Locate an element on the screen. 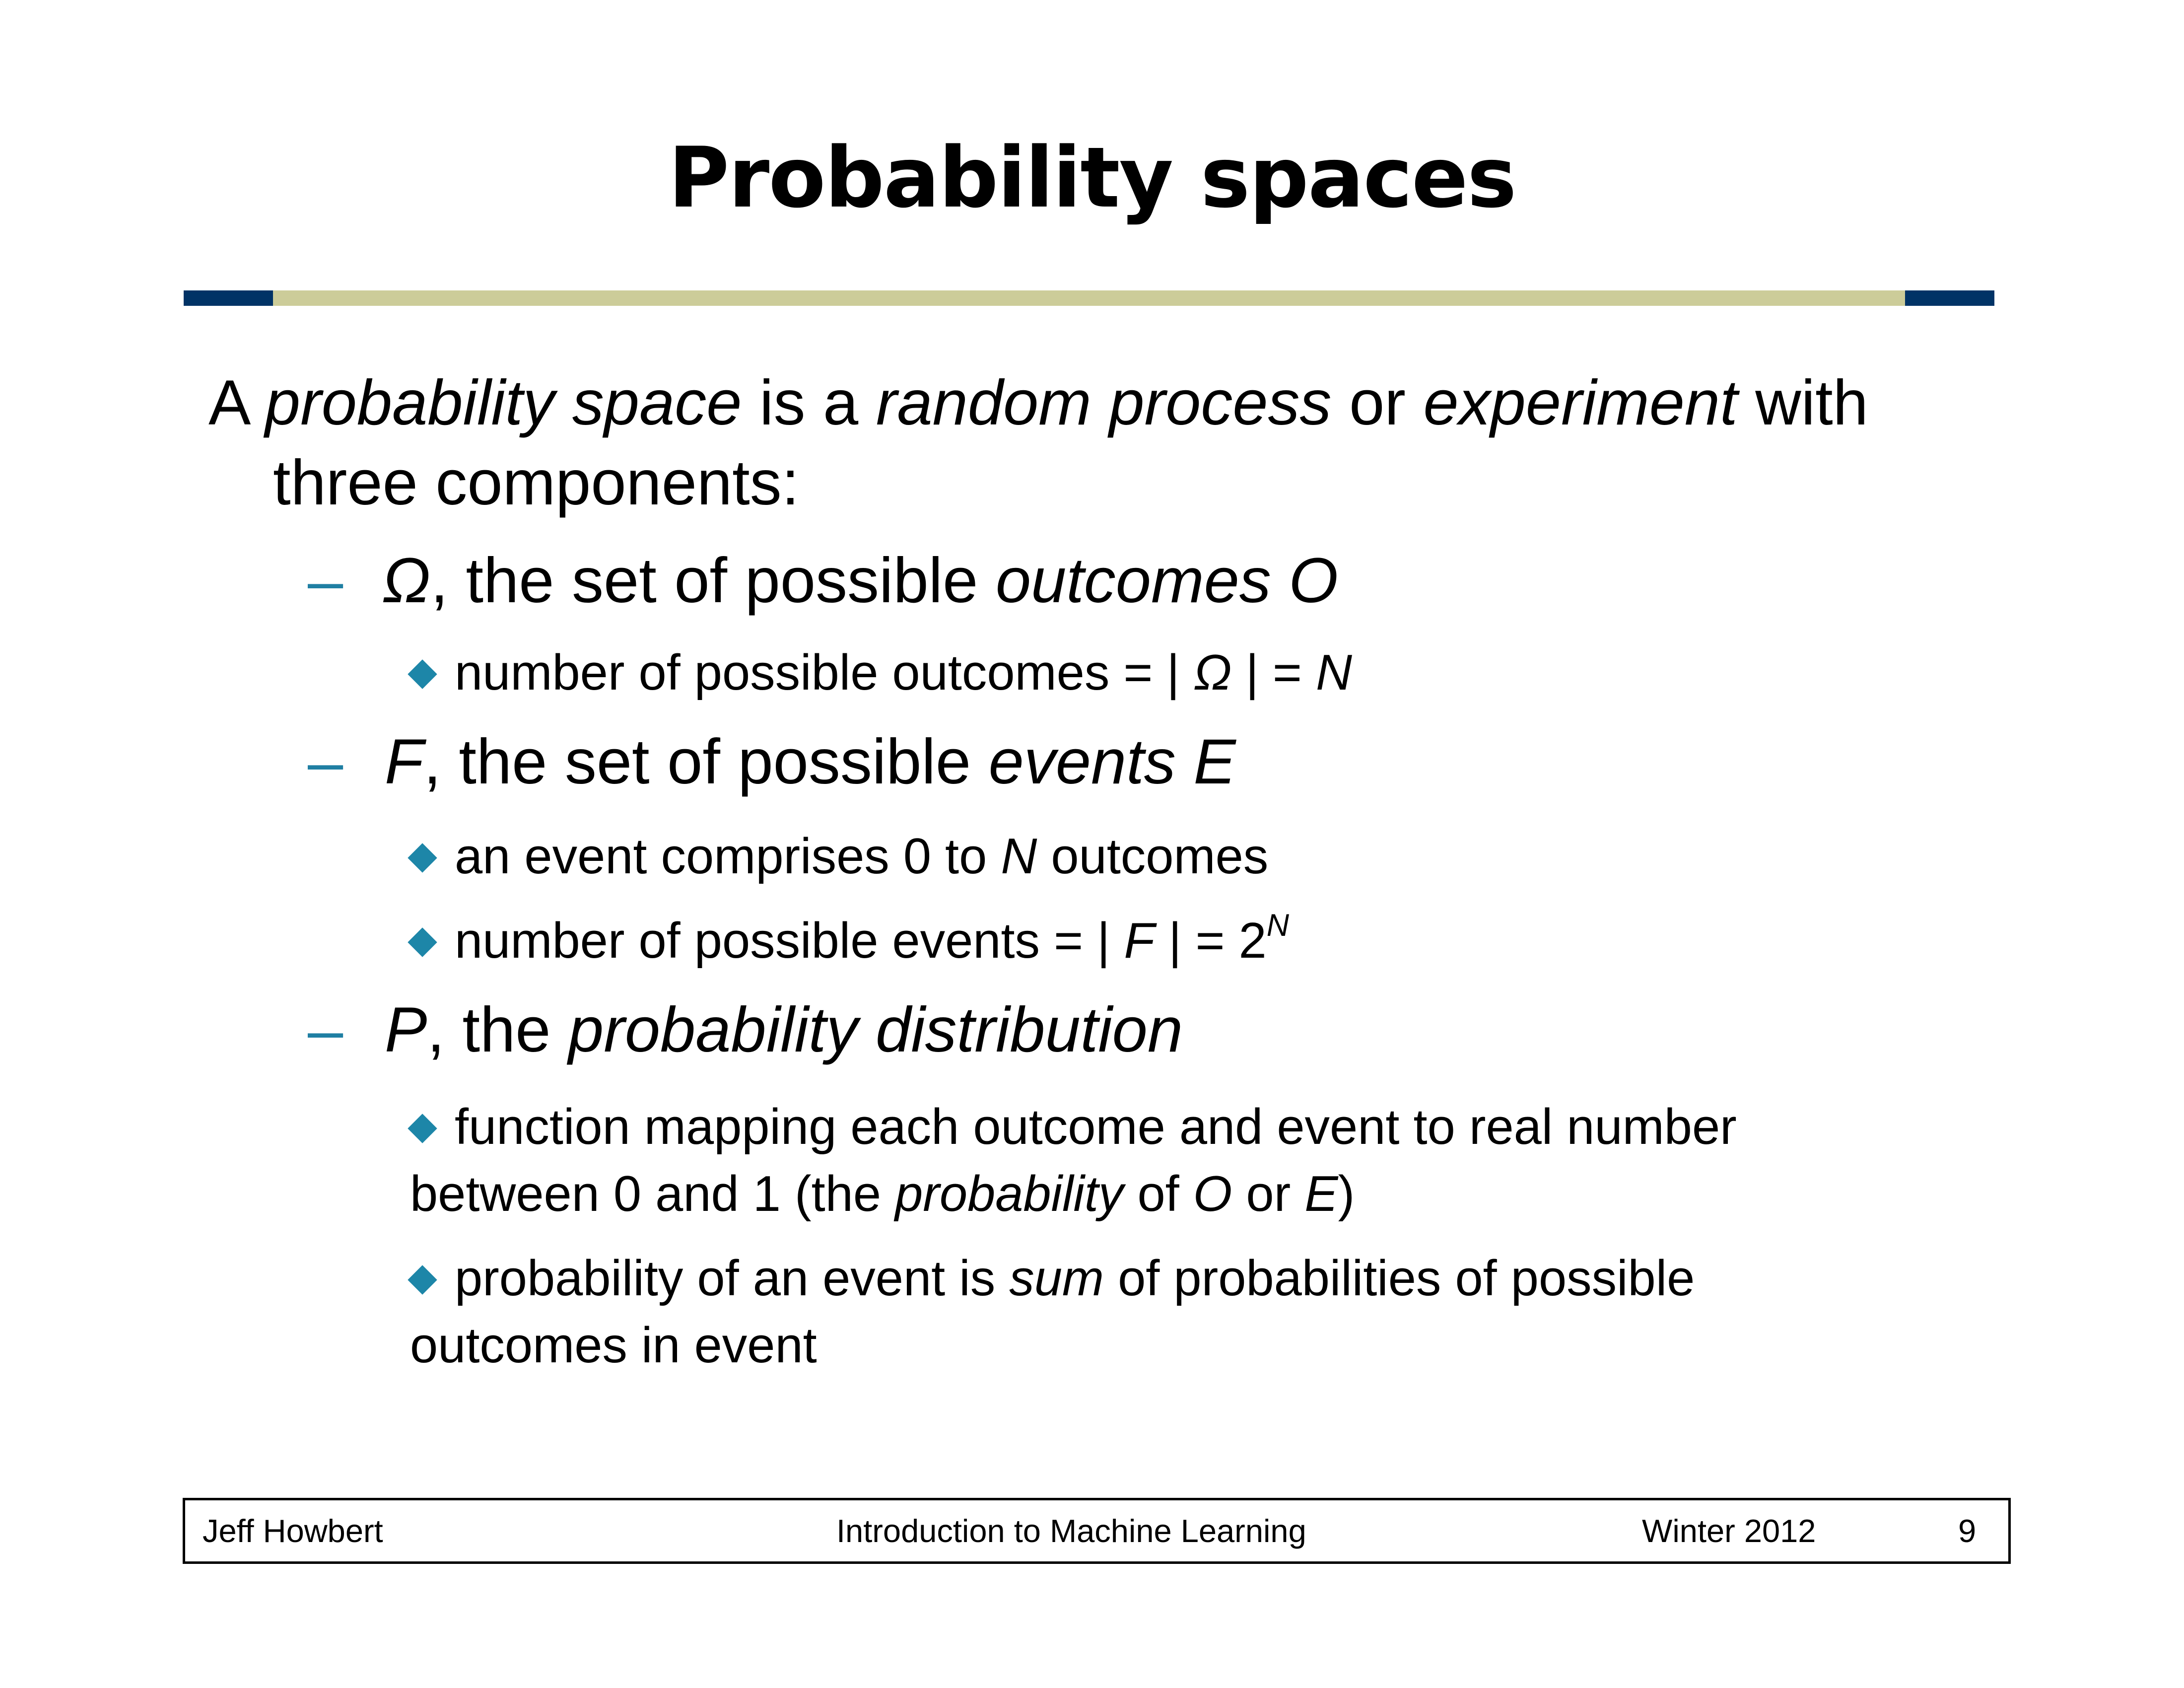 Image resolution: width=2184 pixels, height=1688 pixels. title-rule-left-end is located at coordinates (228, 298).